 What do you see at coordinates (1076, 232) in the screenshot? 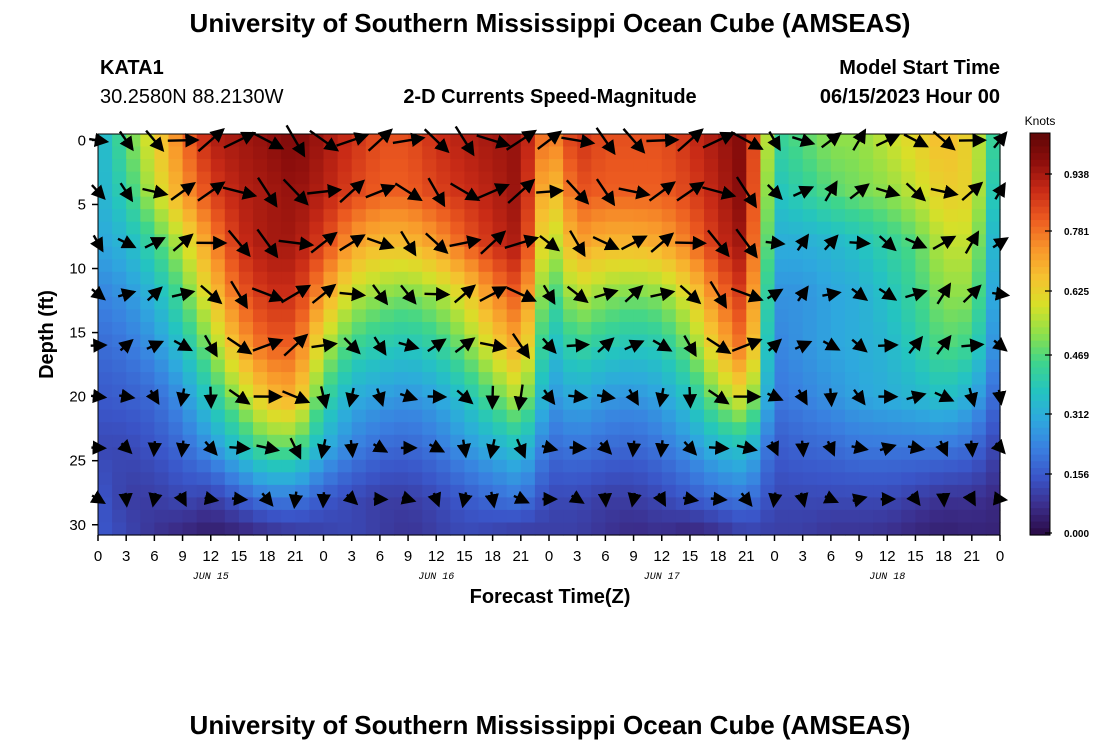
I see `colorbar-tick-label: 0.781` at bounding box center [1076, 232].